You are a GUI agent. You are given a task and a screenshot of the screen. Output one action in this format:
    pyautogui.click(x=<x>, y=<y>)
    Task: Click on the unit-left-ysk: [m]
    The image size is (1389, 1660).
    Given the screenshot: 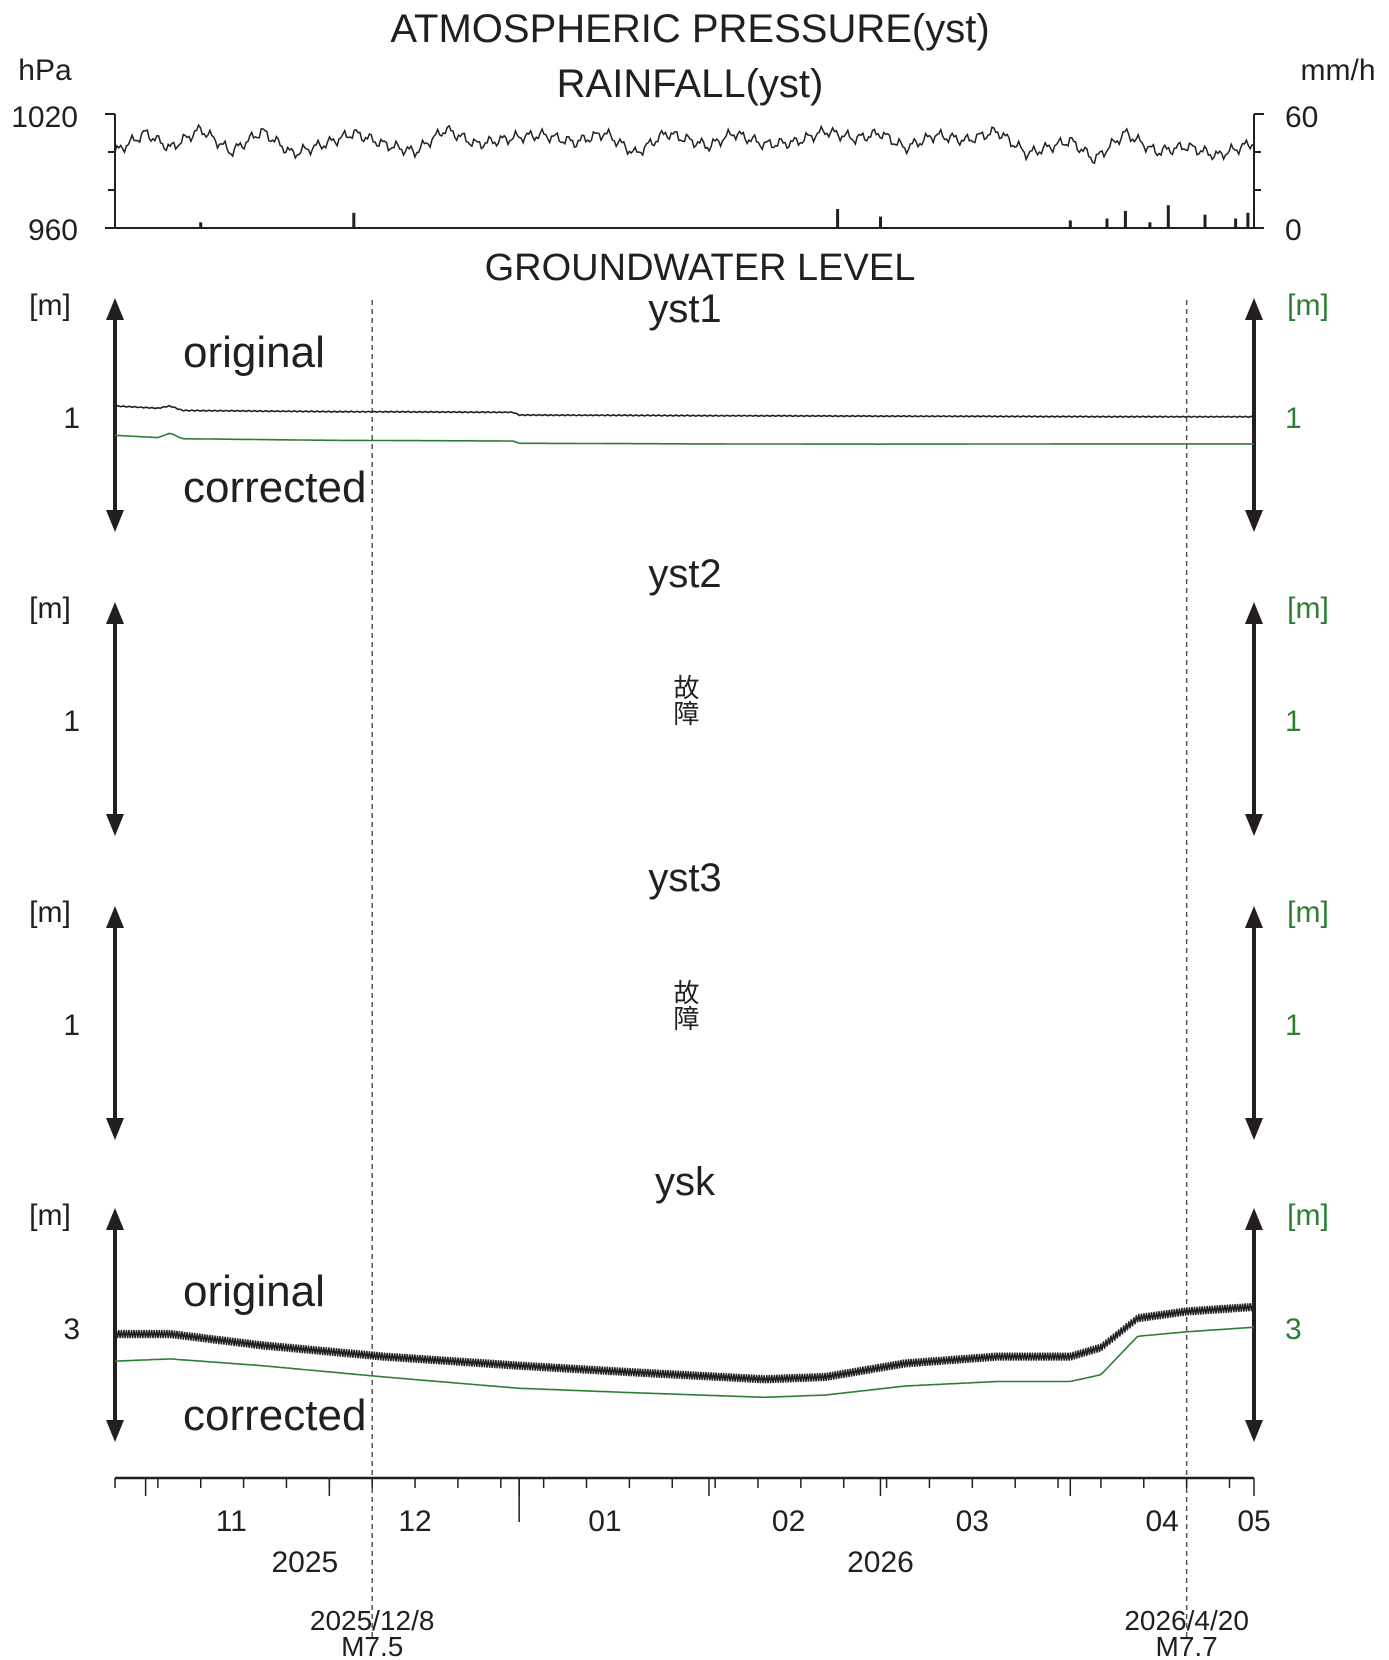 What is the action you would take?
    pyautogui.click(x=50, y=1215)
    